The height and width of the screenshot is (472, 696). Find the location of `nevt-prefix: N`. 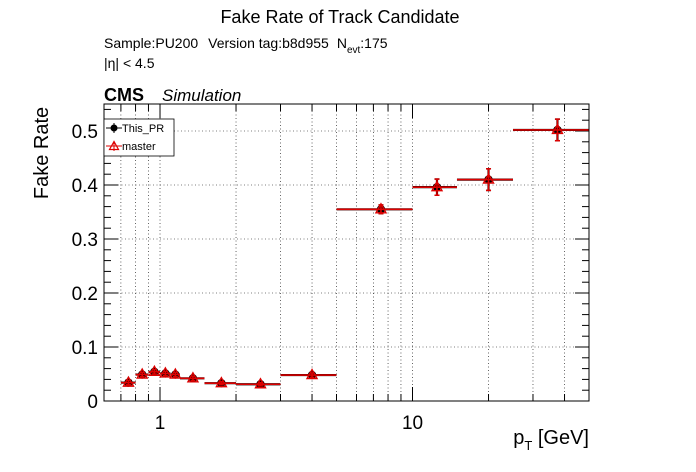

nevt-prefix: N is located at coordinates (342, 43).